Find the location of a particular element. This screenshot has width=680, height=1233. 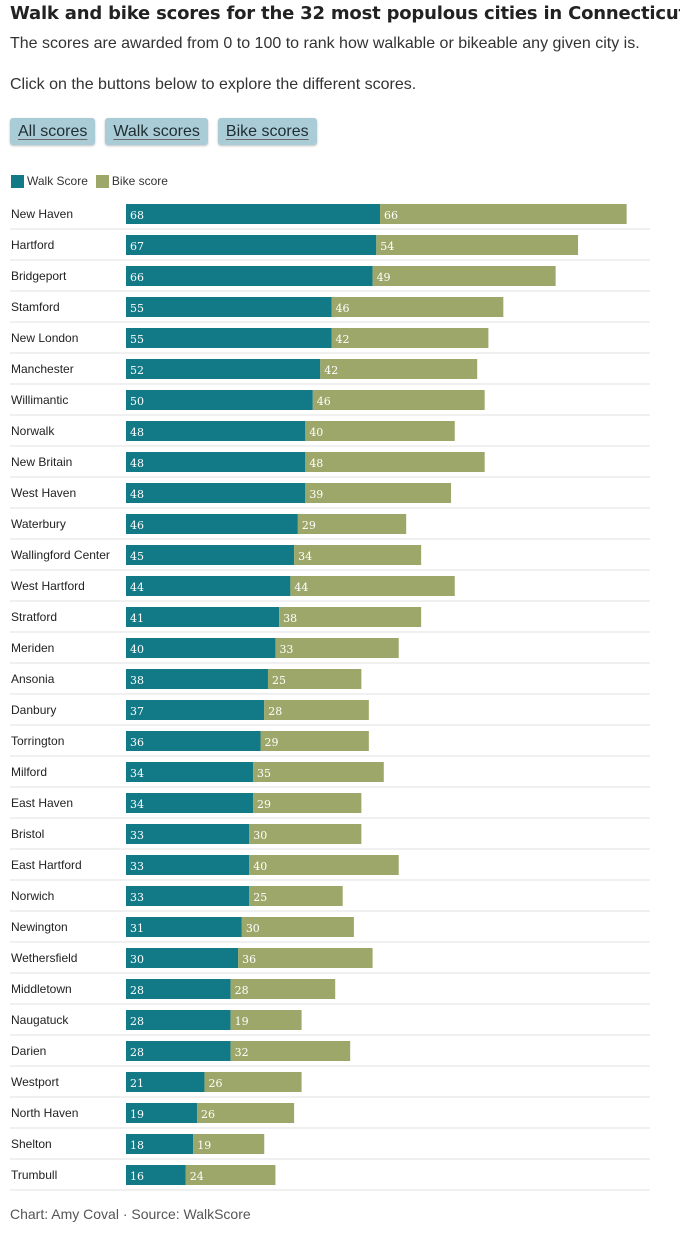

bike-value-label: 42 is located at coordinates (342, 339).